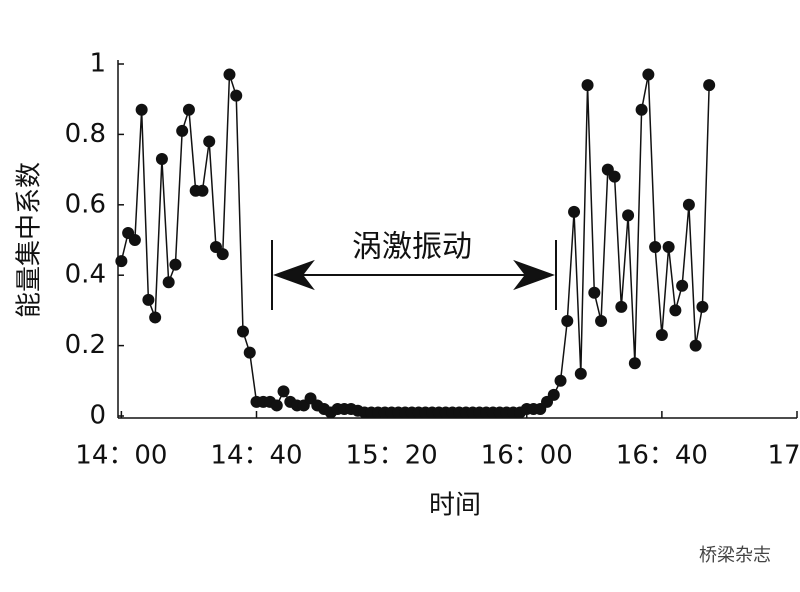  I want to click on y-tick-label: 0.6, so click(85, 204).